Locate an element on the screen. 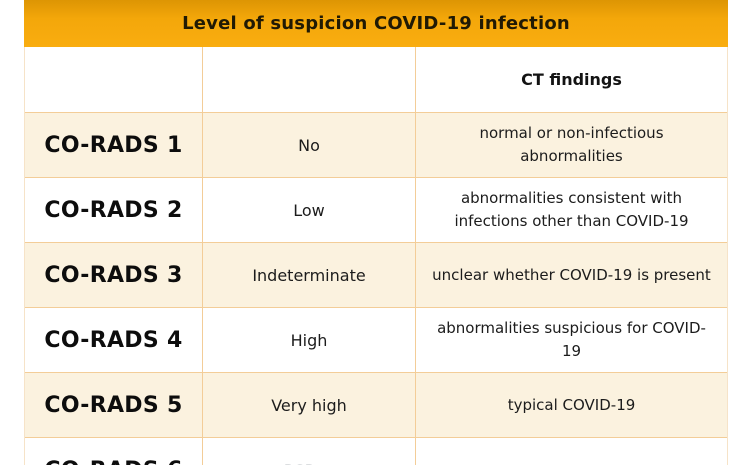 The width and height of the screenshot is (750, 465). title-bar: Level of suspicion COVID-19 infection is located at coordinates (376, 23).